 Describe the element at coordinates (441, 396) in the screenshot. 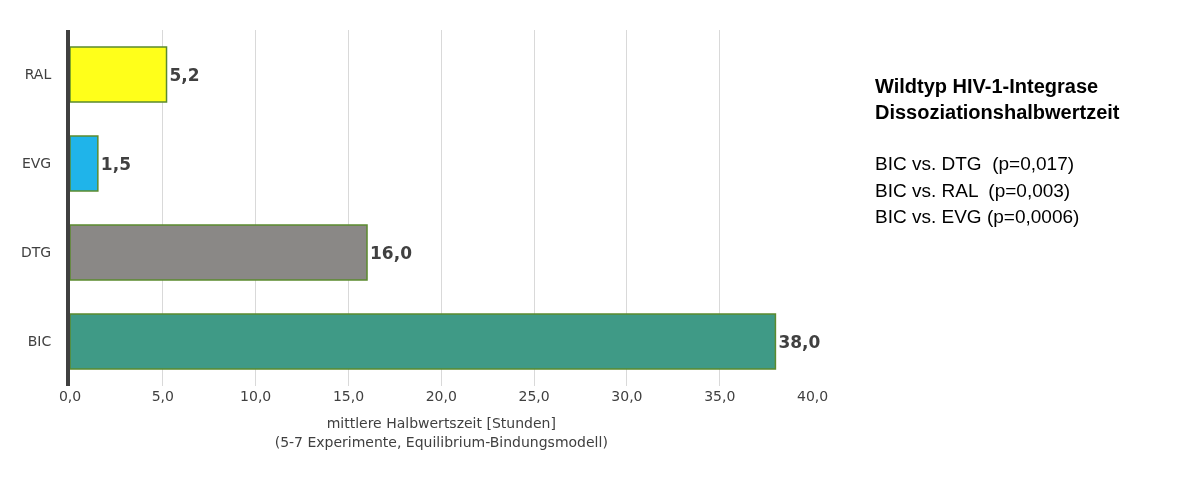

I see `x-tick-label: 20,0` at that location.